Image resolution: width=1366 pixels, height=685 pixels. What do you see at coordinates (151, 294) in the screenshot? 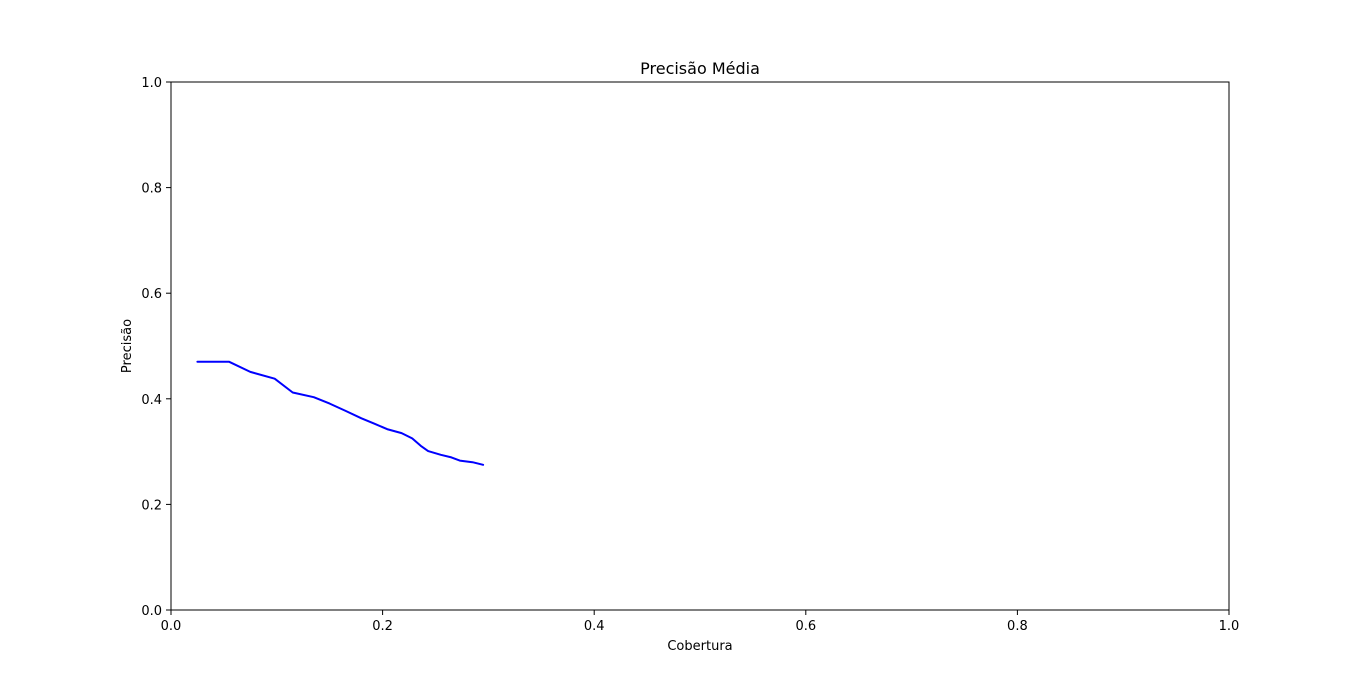
I see `y-tick-label: 0.6` at bounding box center [151, 294].